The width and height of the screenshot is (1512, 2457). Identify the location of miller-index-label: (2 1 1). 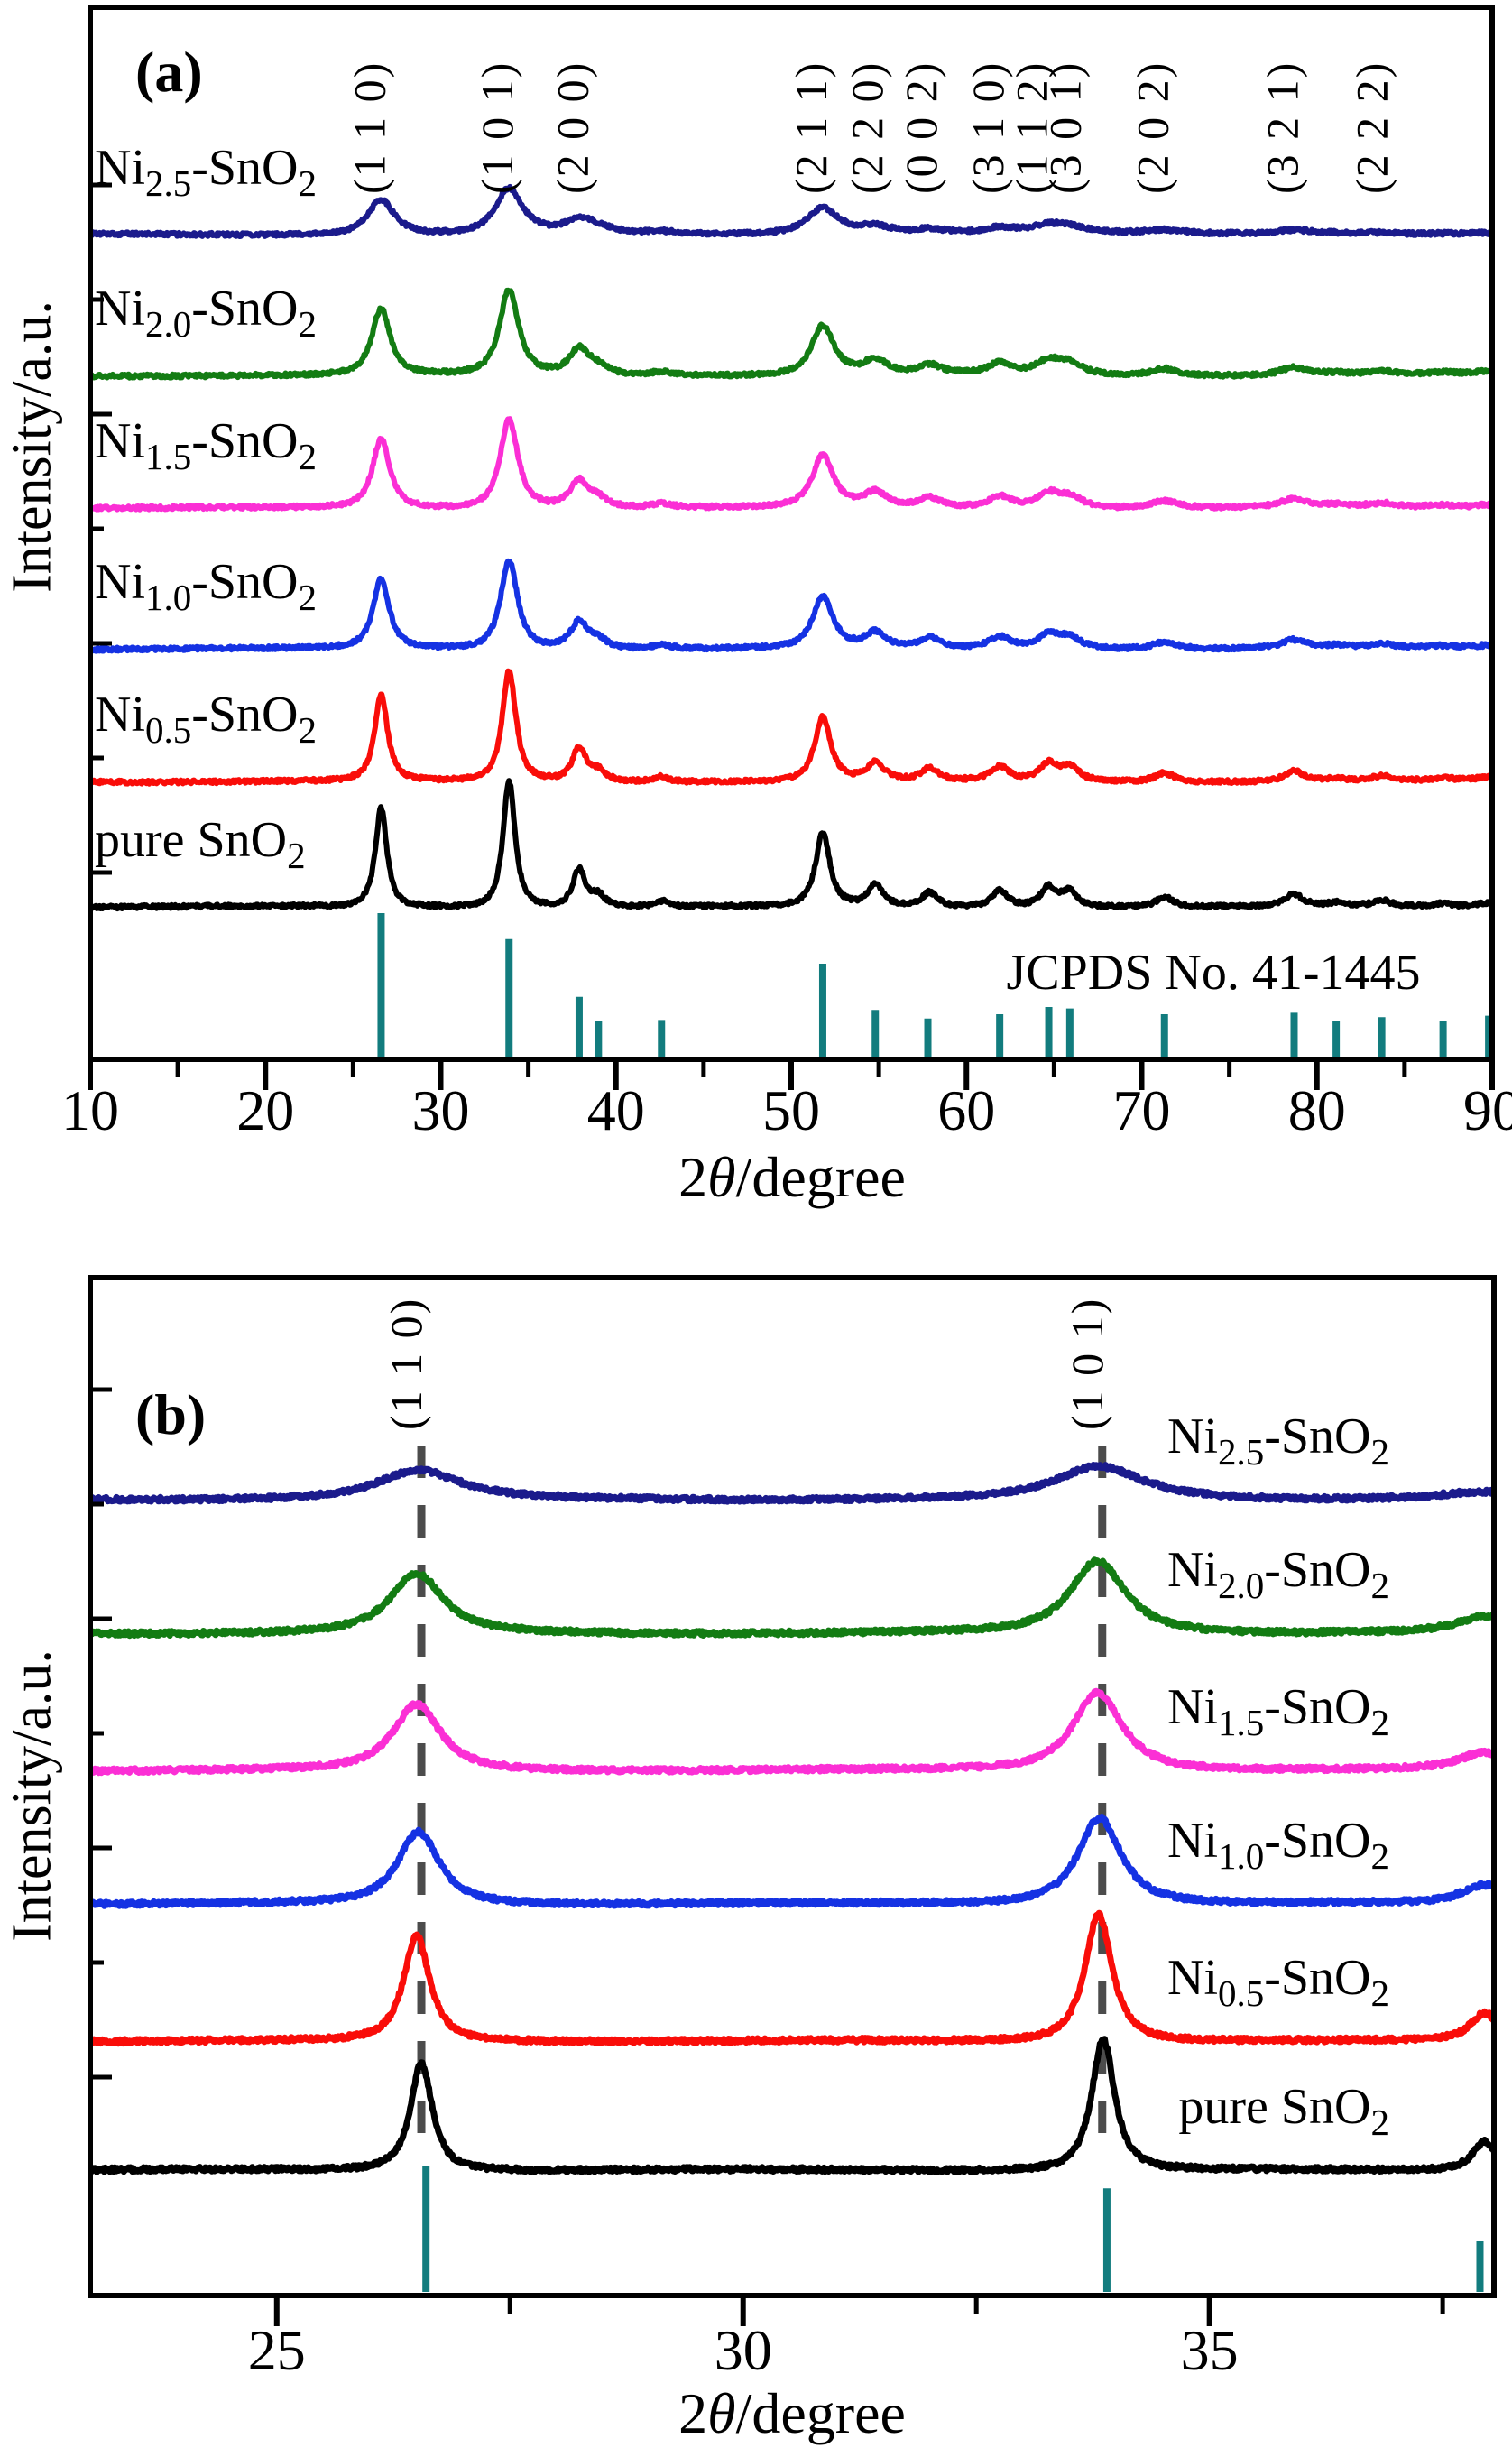
(811, 127).